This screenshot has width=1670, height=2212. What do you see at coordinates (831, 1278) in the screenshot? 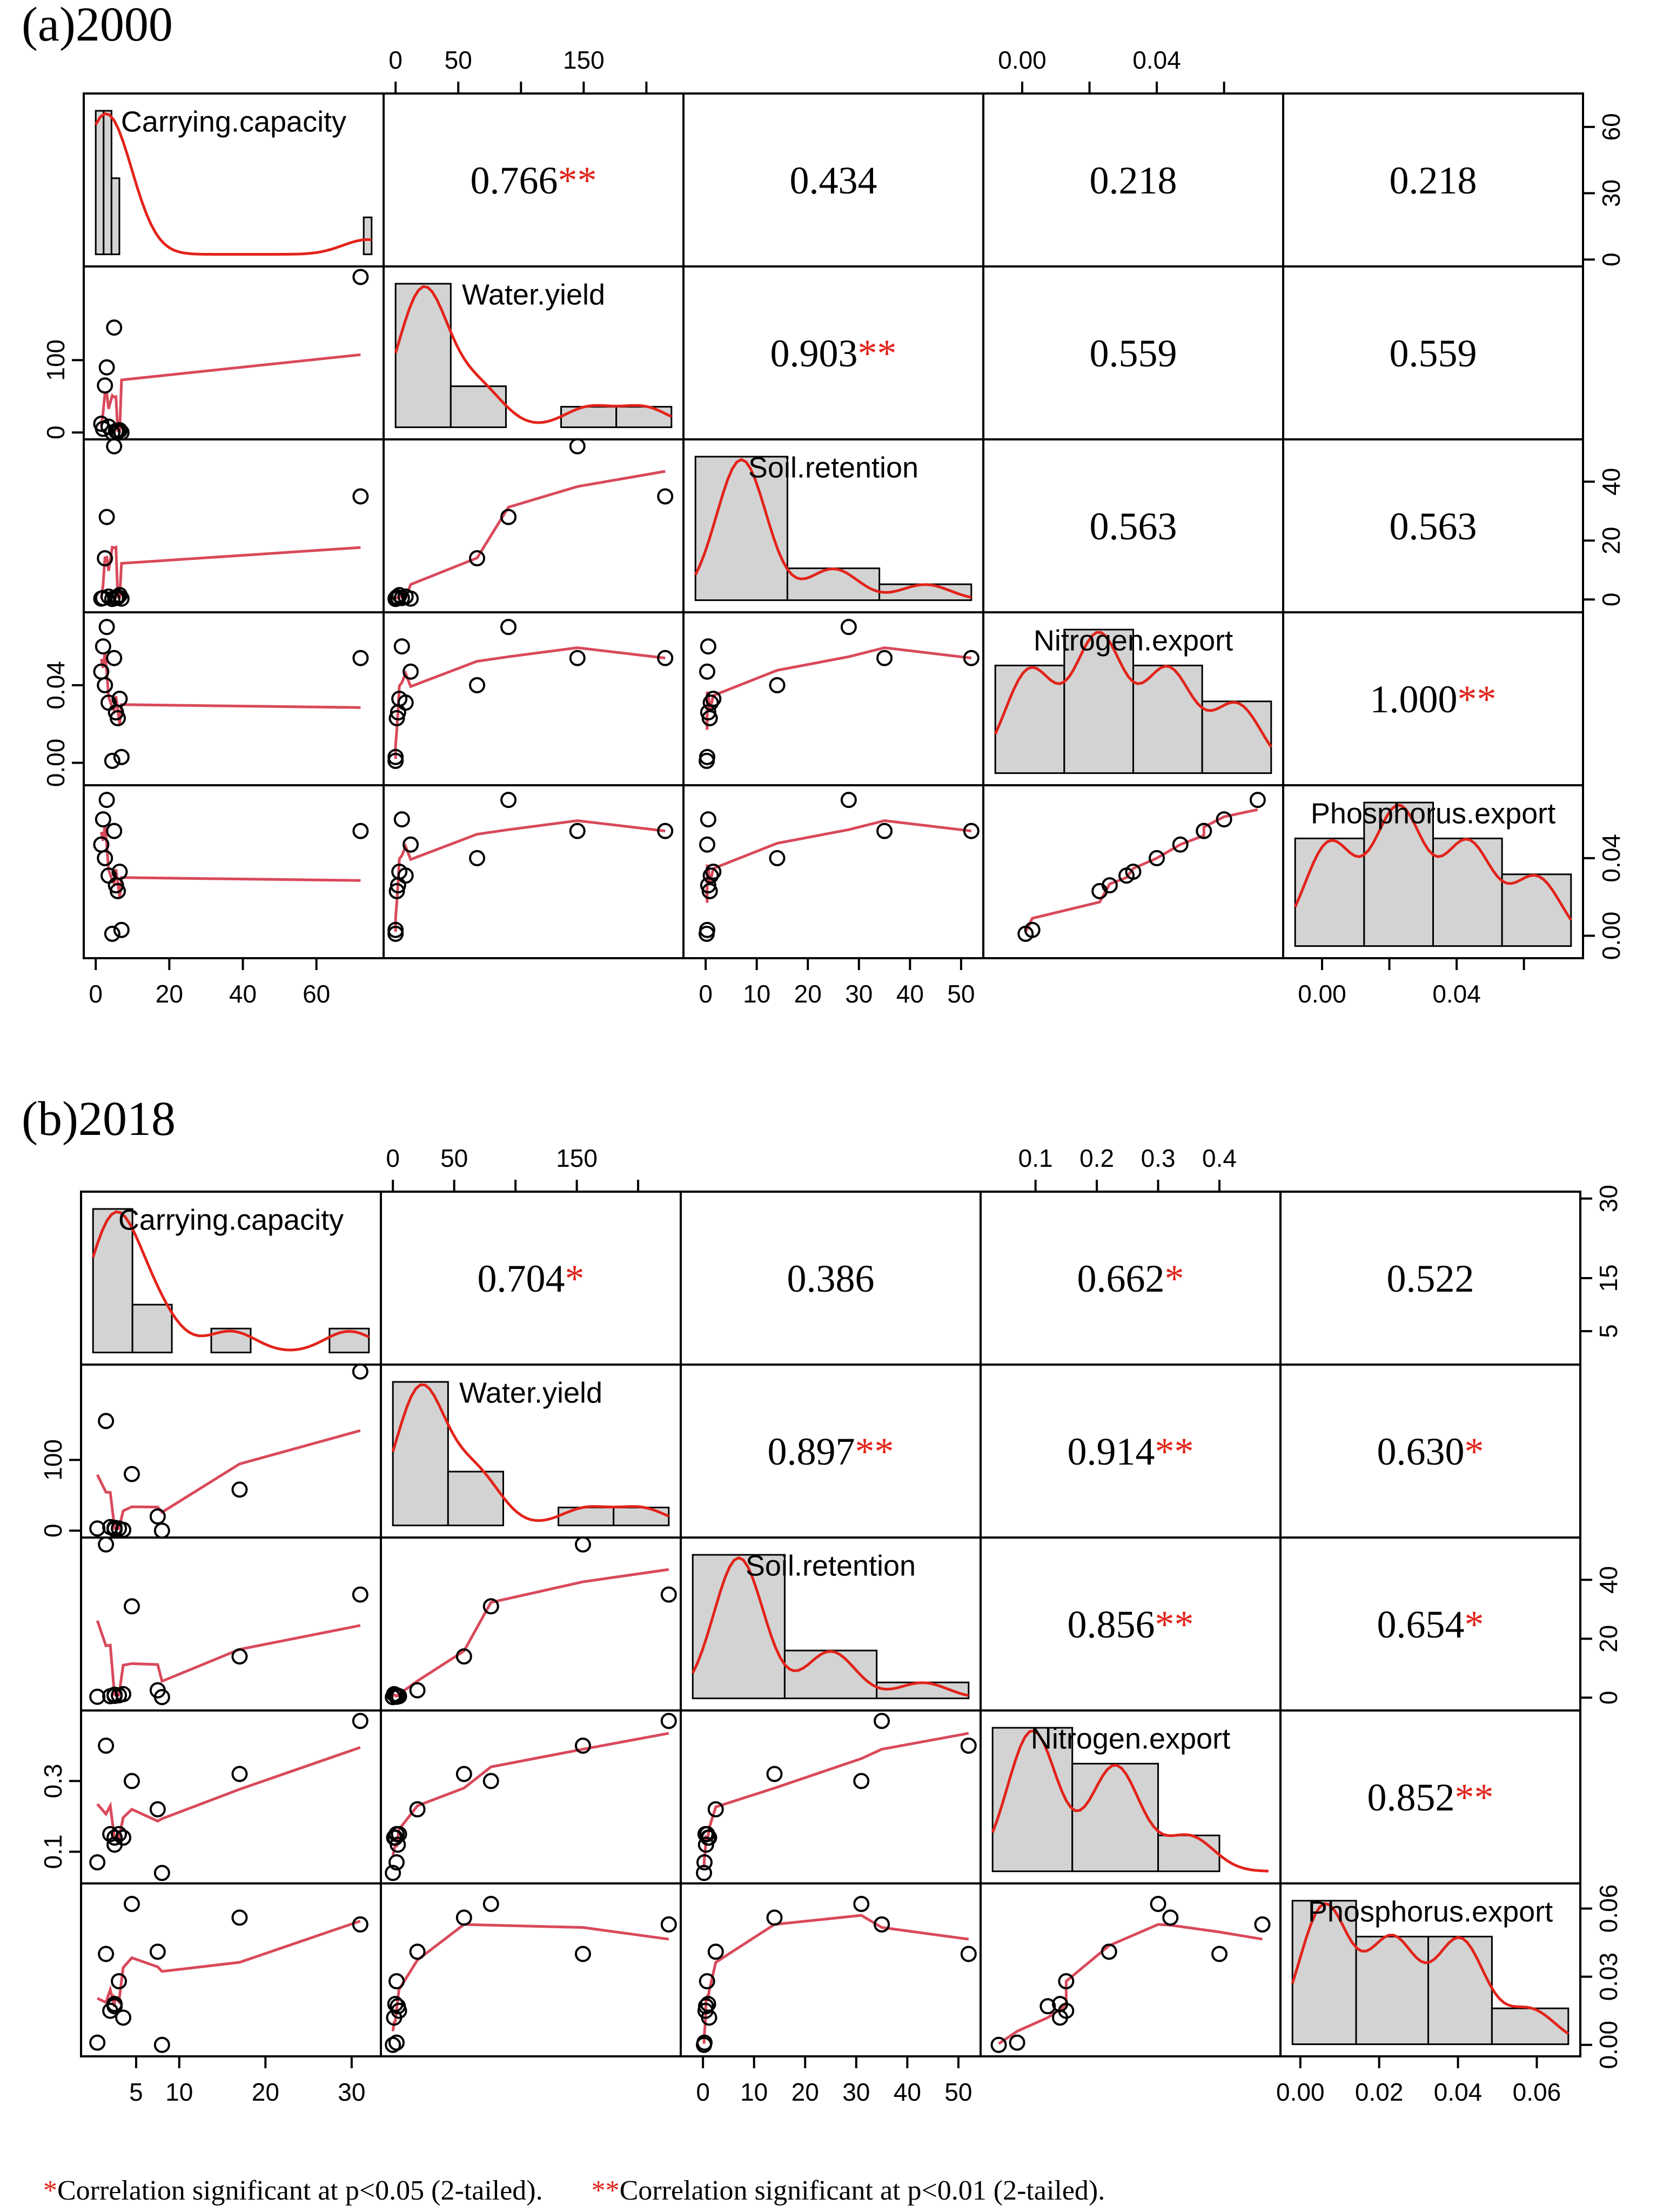
I see `correlation-value: 0.386` at bounding box center [831, 1278].